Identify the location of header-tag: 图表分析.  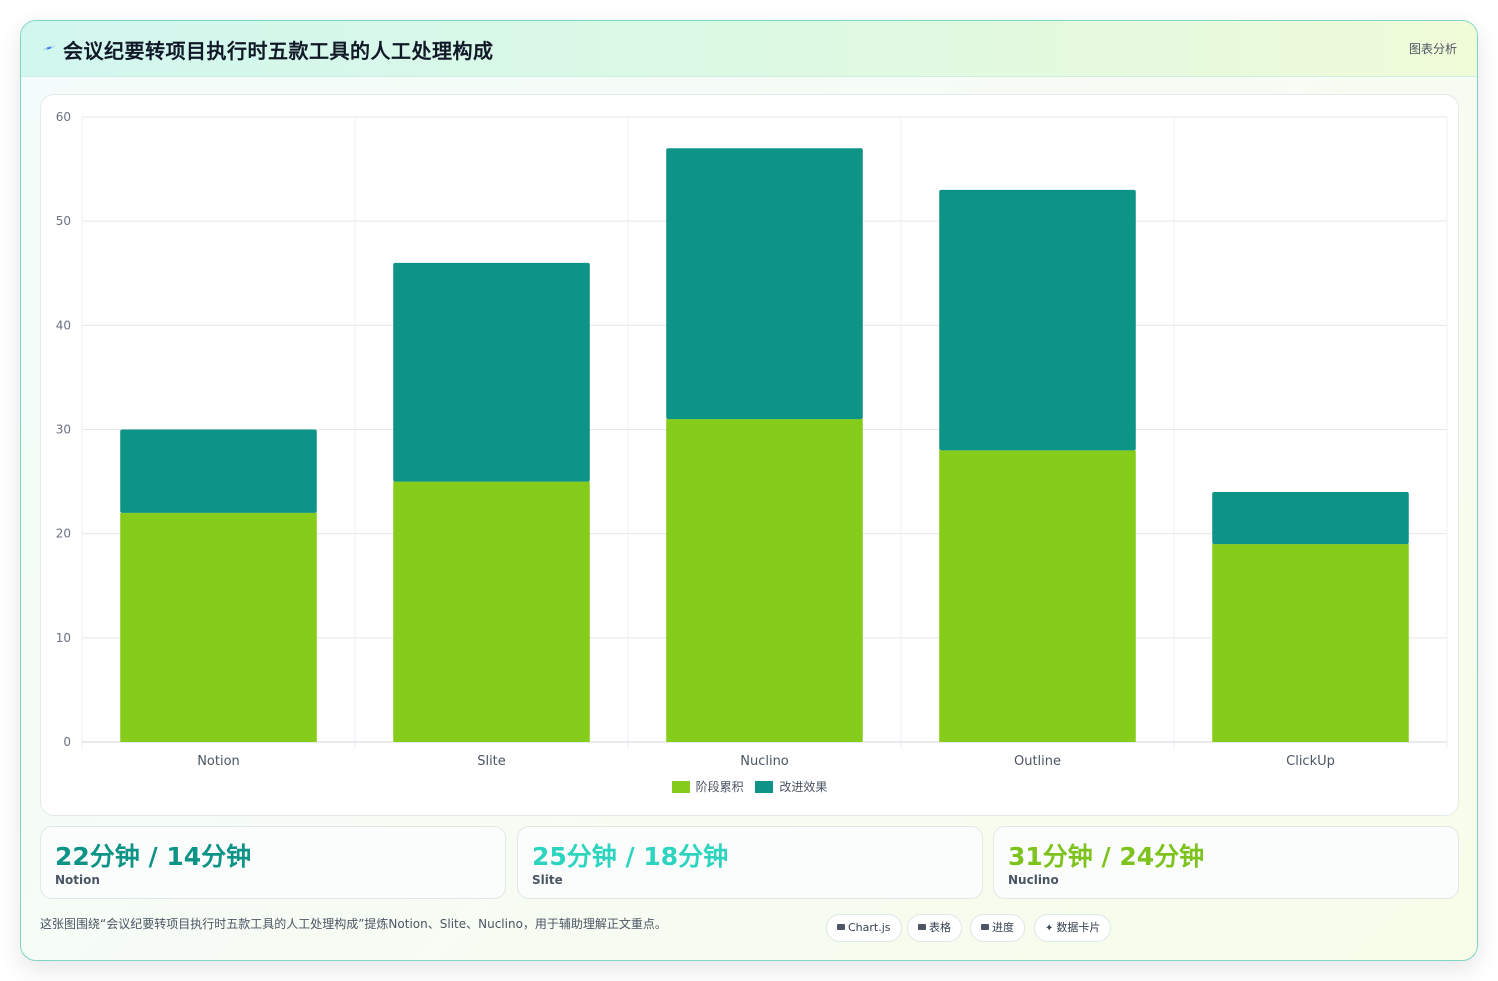
(1432, 49).